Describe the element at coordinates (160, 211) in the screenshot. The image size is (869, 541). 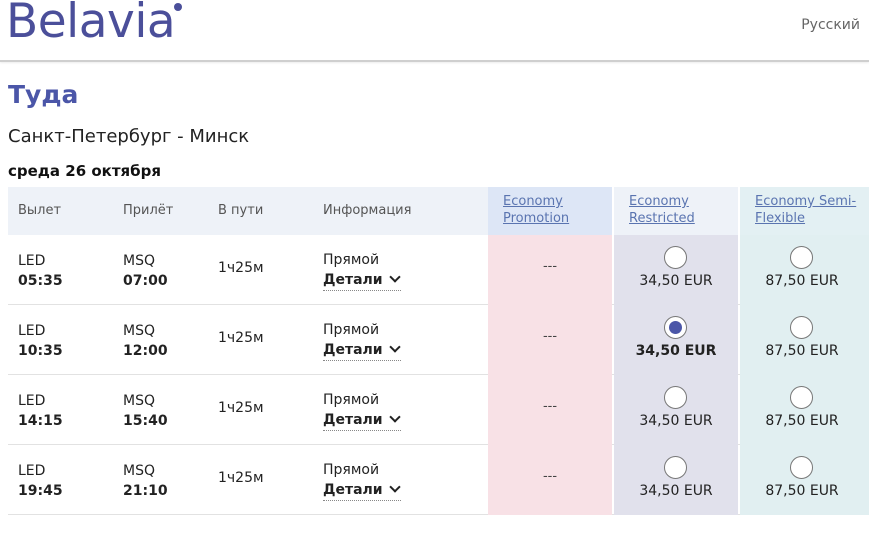
I see `col-arrival: Прилёт` at that location.